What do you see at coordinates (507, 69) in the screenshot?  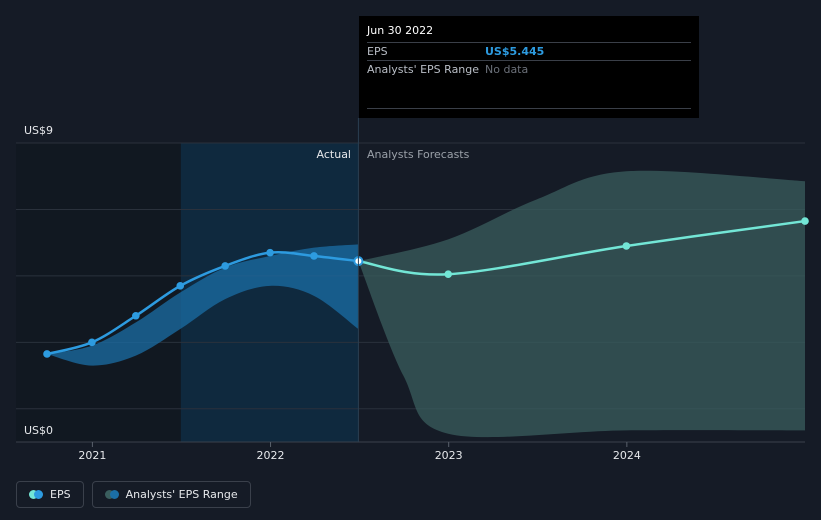 I see `tooltip-range-value: No data` at bounding box center [507, 69].